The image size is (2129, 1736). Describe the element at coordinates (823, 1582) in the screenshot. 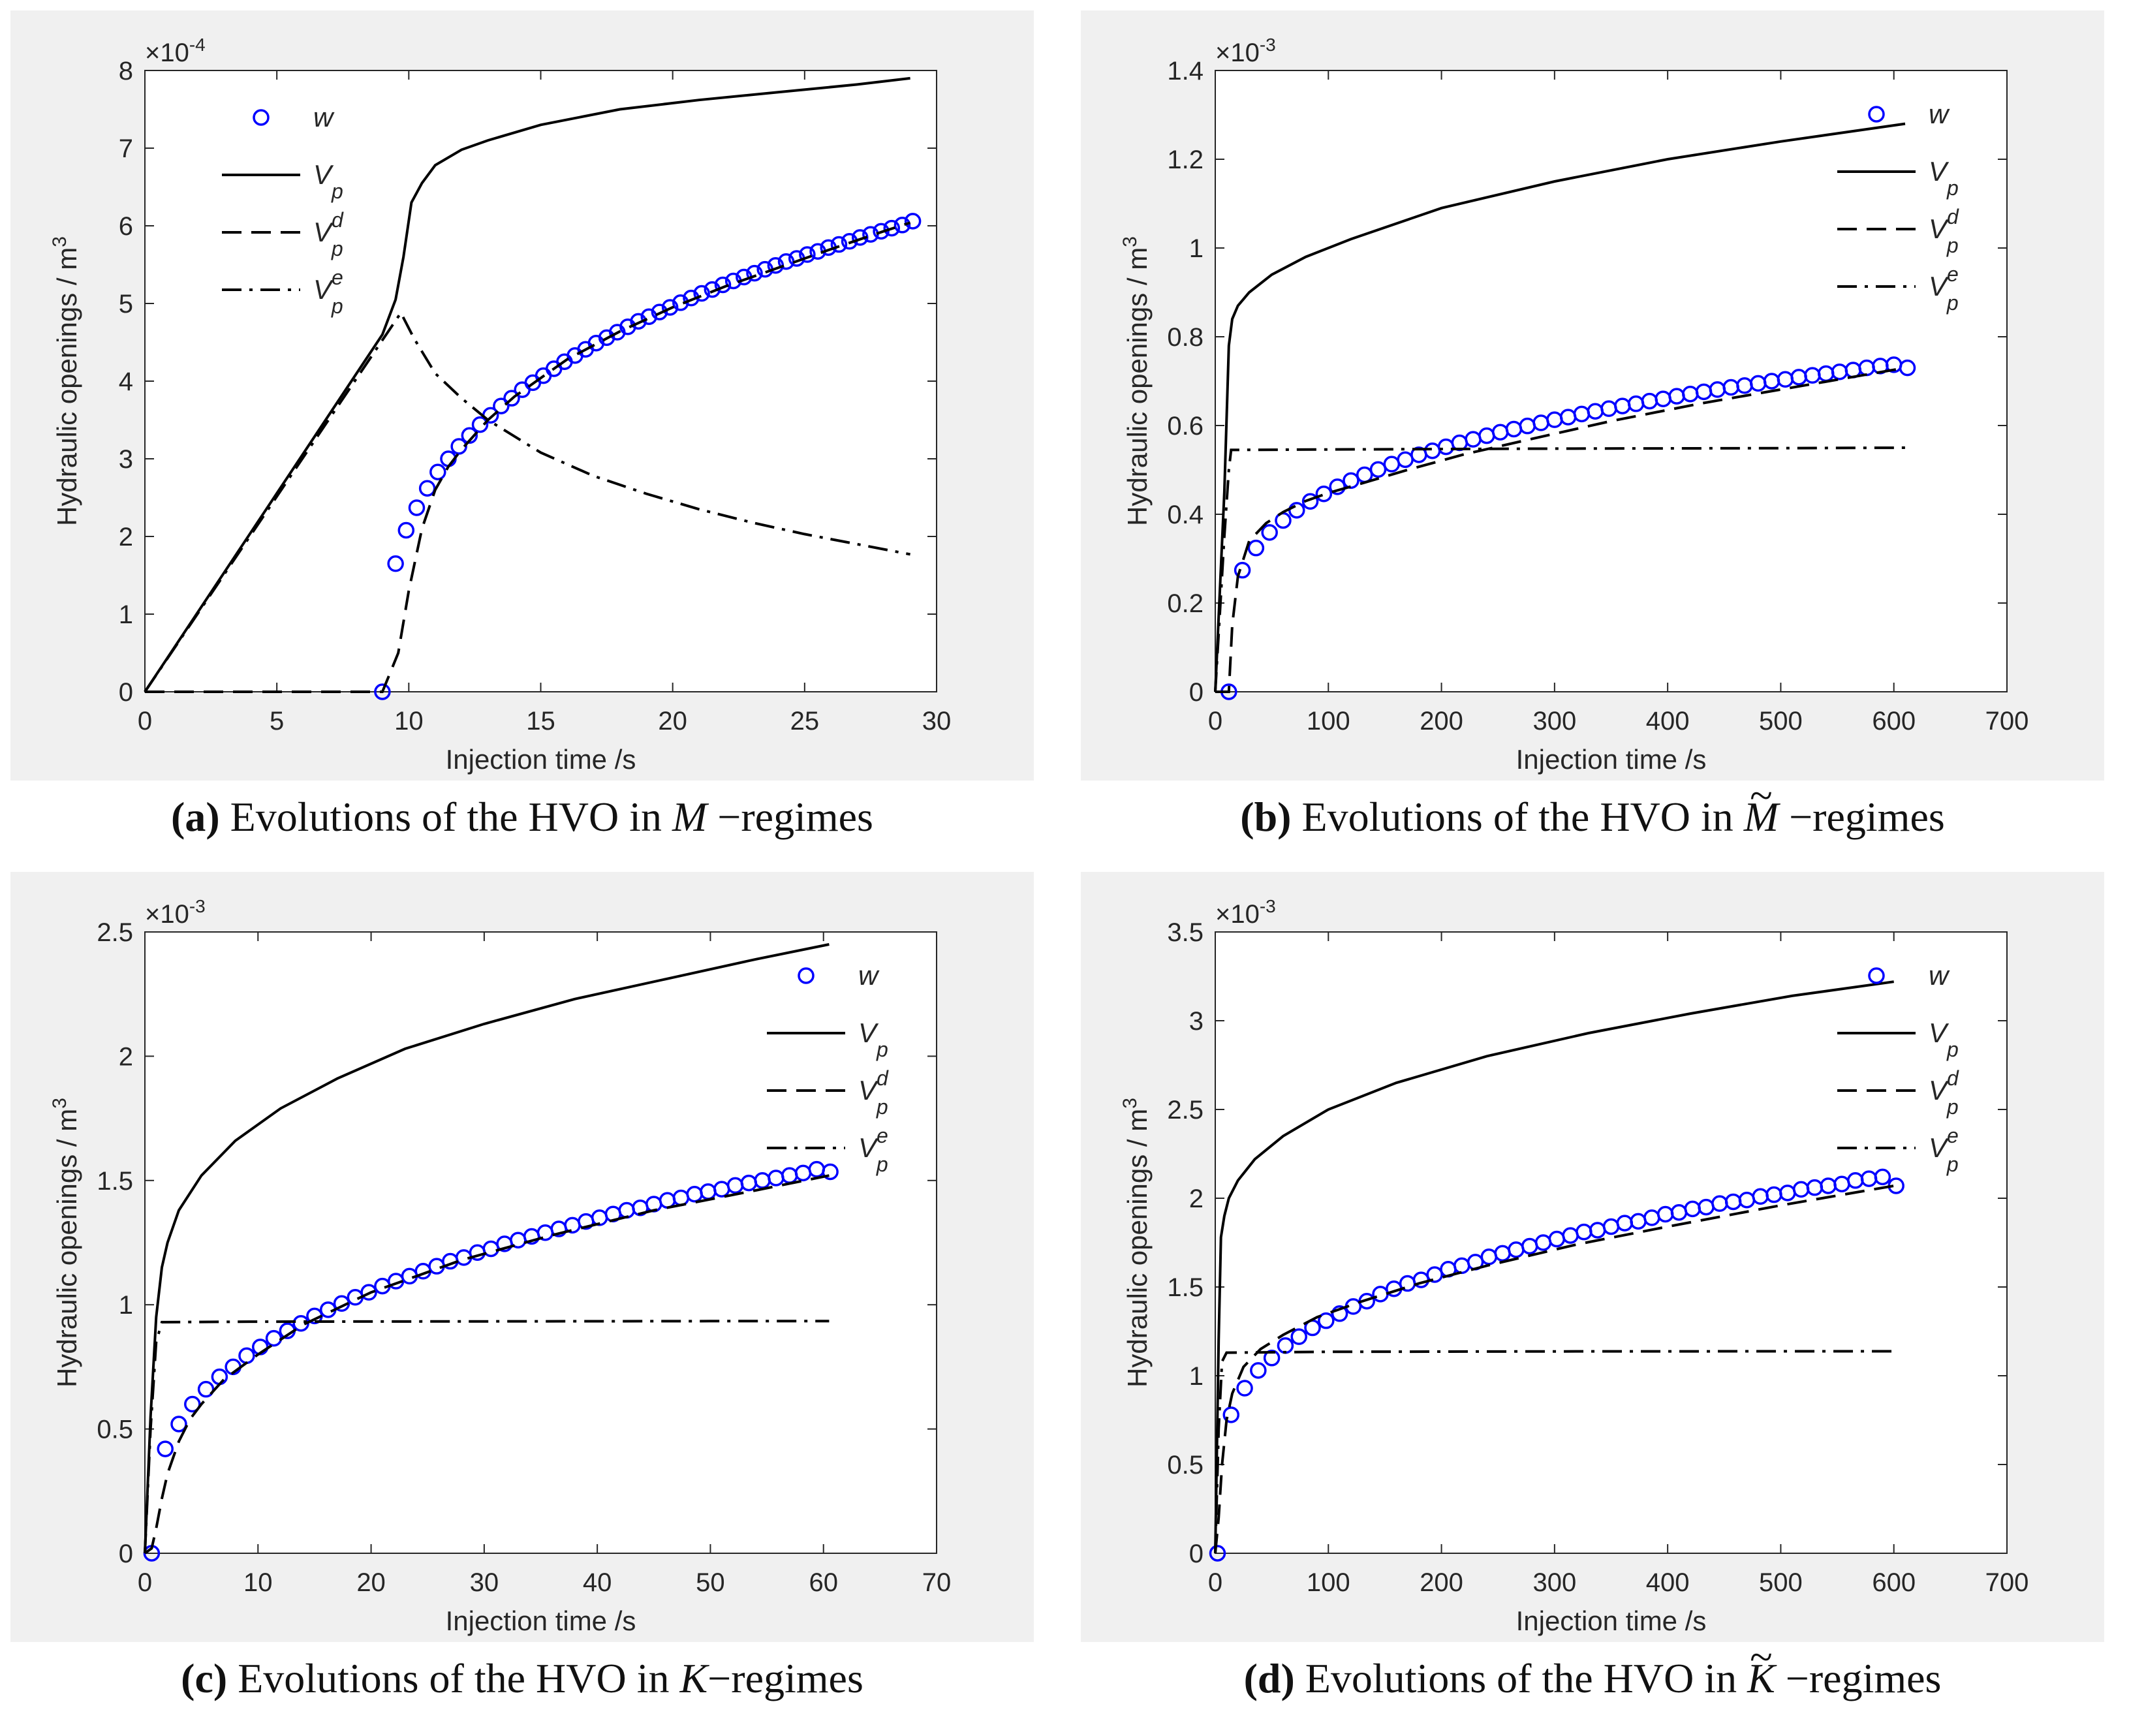

I see `x-tick-label: 60` at that location.